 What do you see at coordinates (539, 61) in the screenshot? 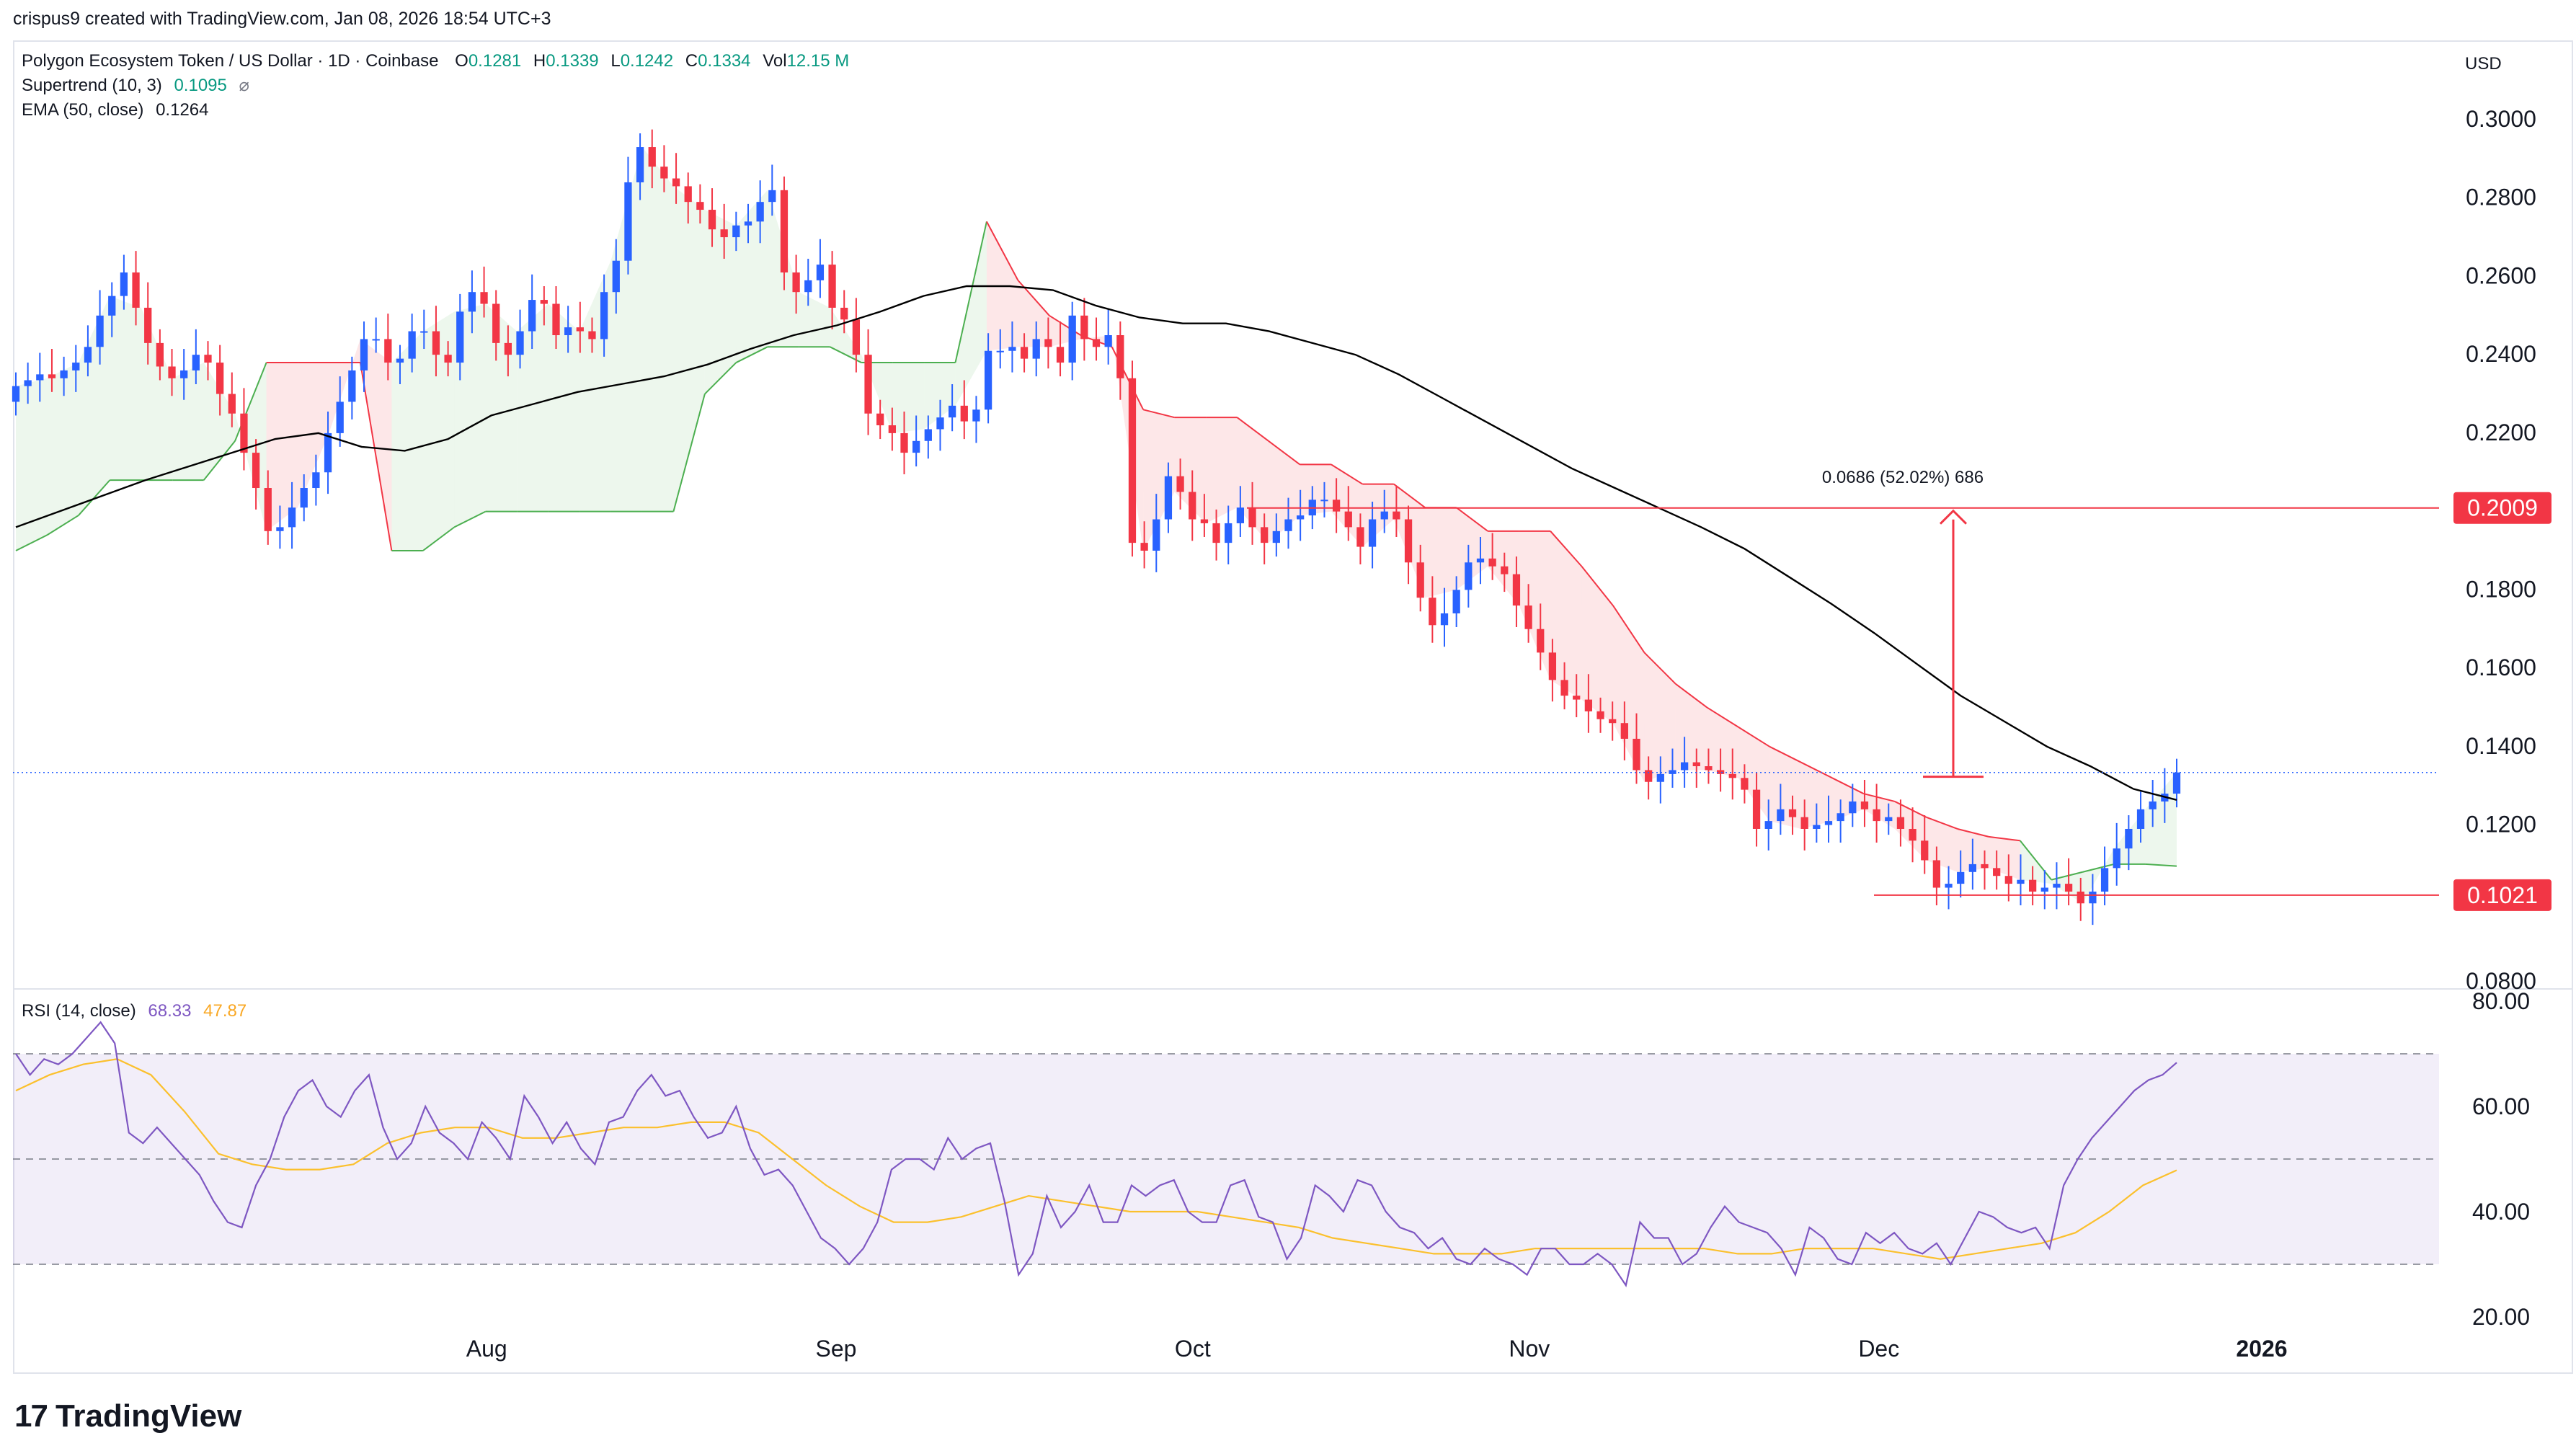
I see `legend-high-label: H` at bounding box center [539, 61].